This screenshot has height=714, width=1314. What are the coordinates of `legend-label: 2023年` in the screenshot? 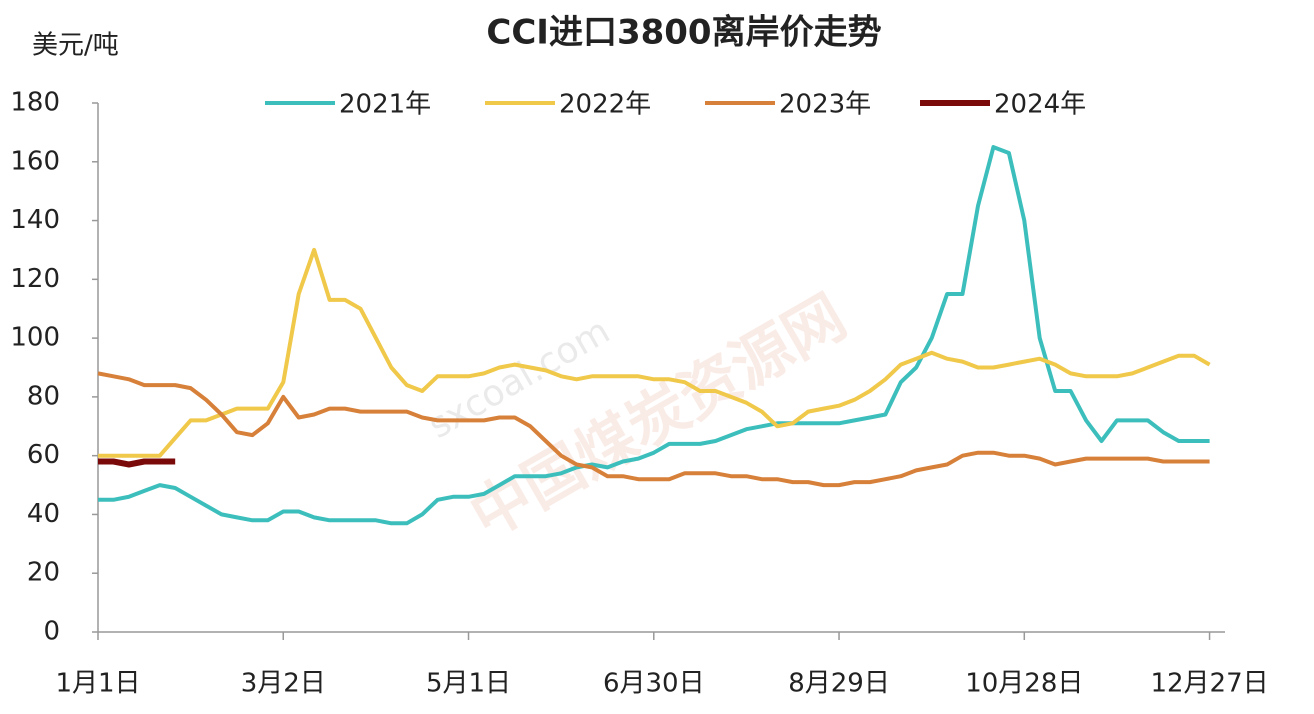 It's located at (825, 105).